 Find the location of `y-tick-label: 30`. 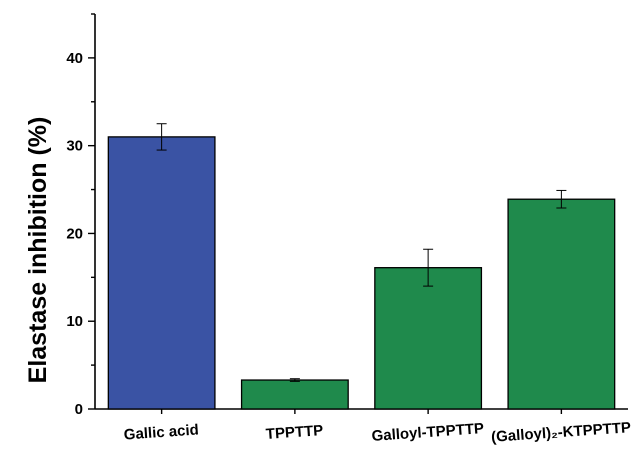

y-tick-label: 30 is located at coordinates (74, 146).